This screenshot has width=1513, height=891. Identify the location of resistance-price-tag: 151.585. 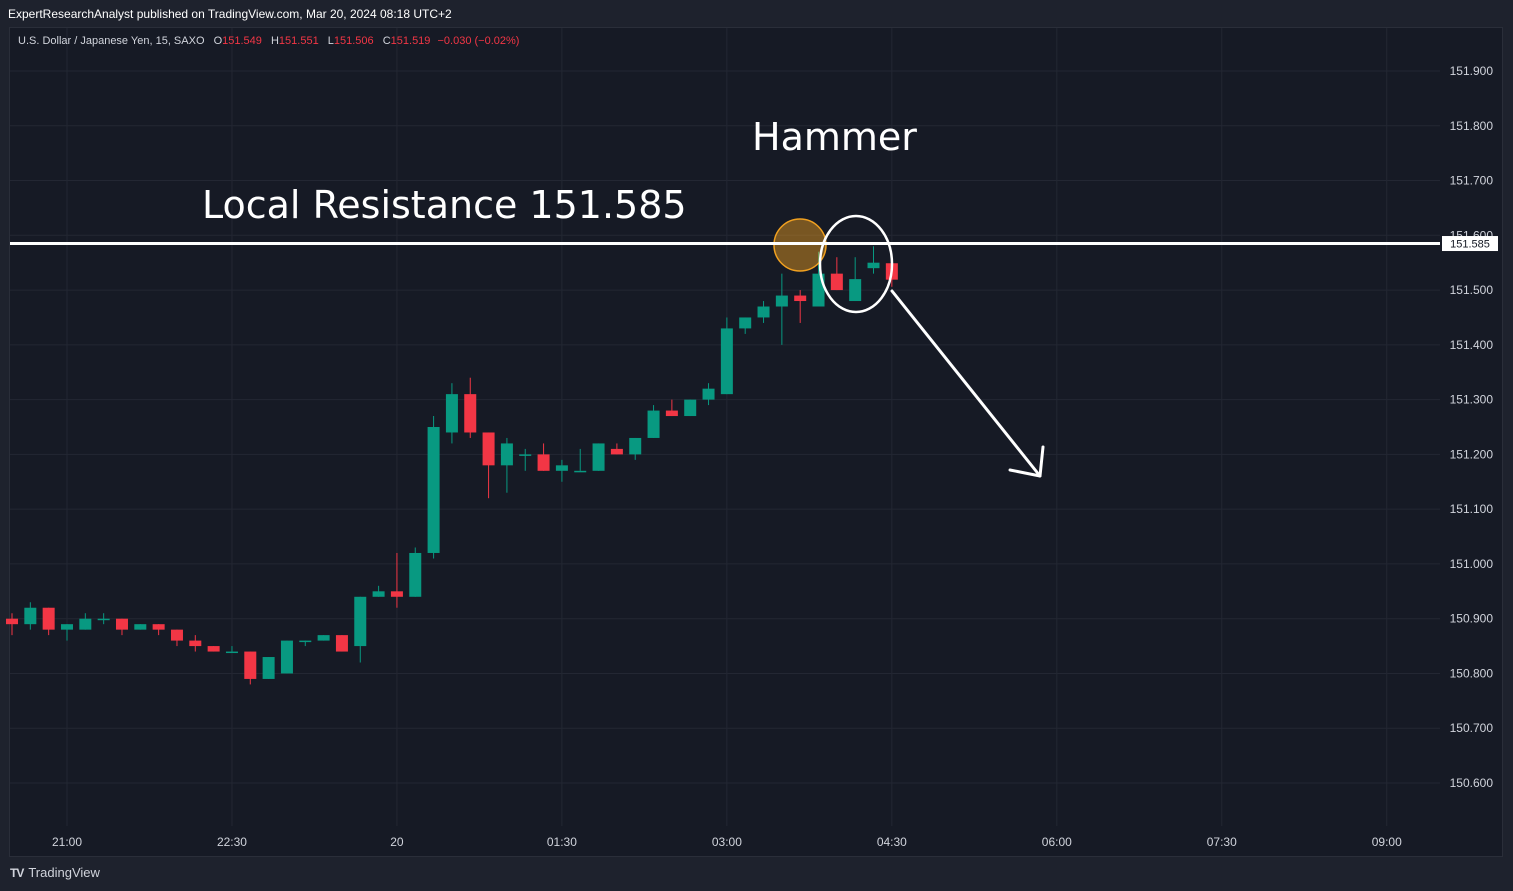
(1470, 244).